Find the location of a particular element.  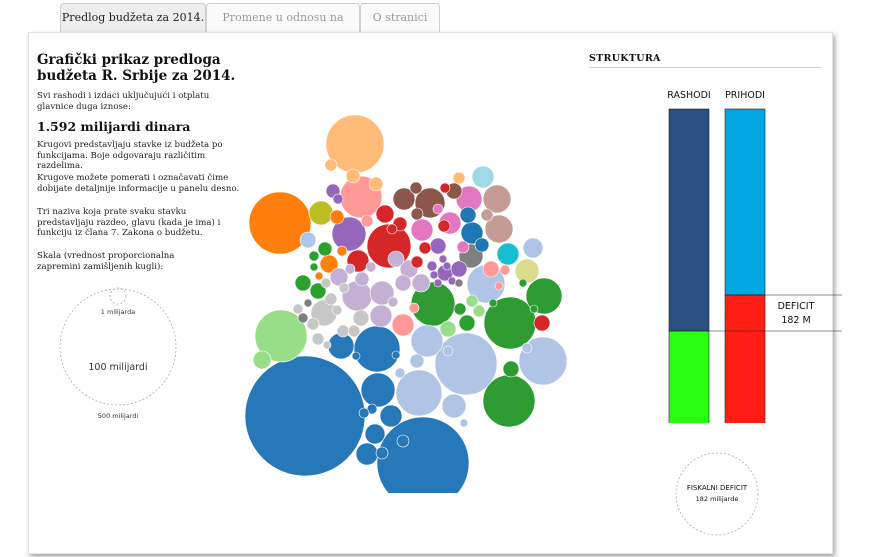

tab-promene: Promene u odnosu na 2013. is located at coordinates (283, 27).